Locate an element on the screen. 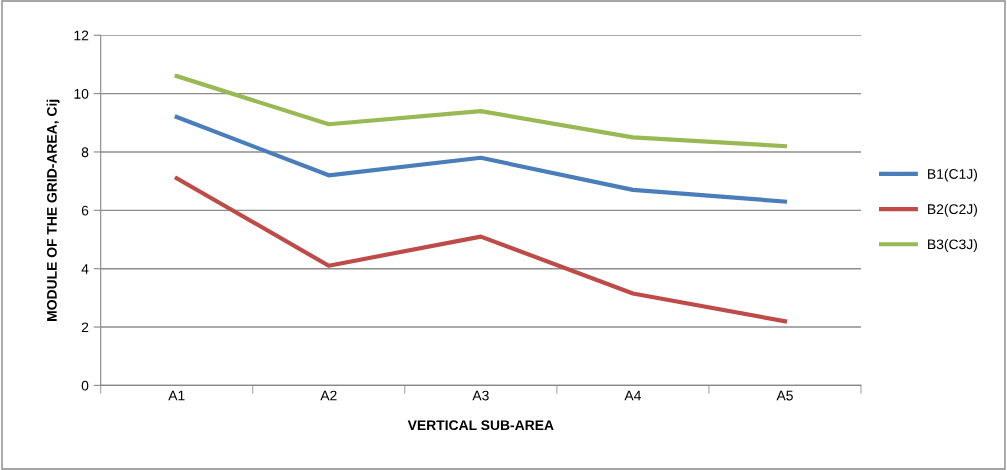 The image size is (1007, 470). y-tick-label: 0 is located at coordinates (85, 385).